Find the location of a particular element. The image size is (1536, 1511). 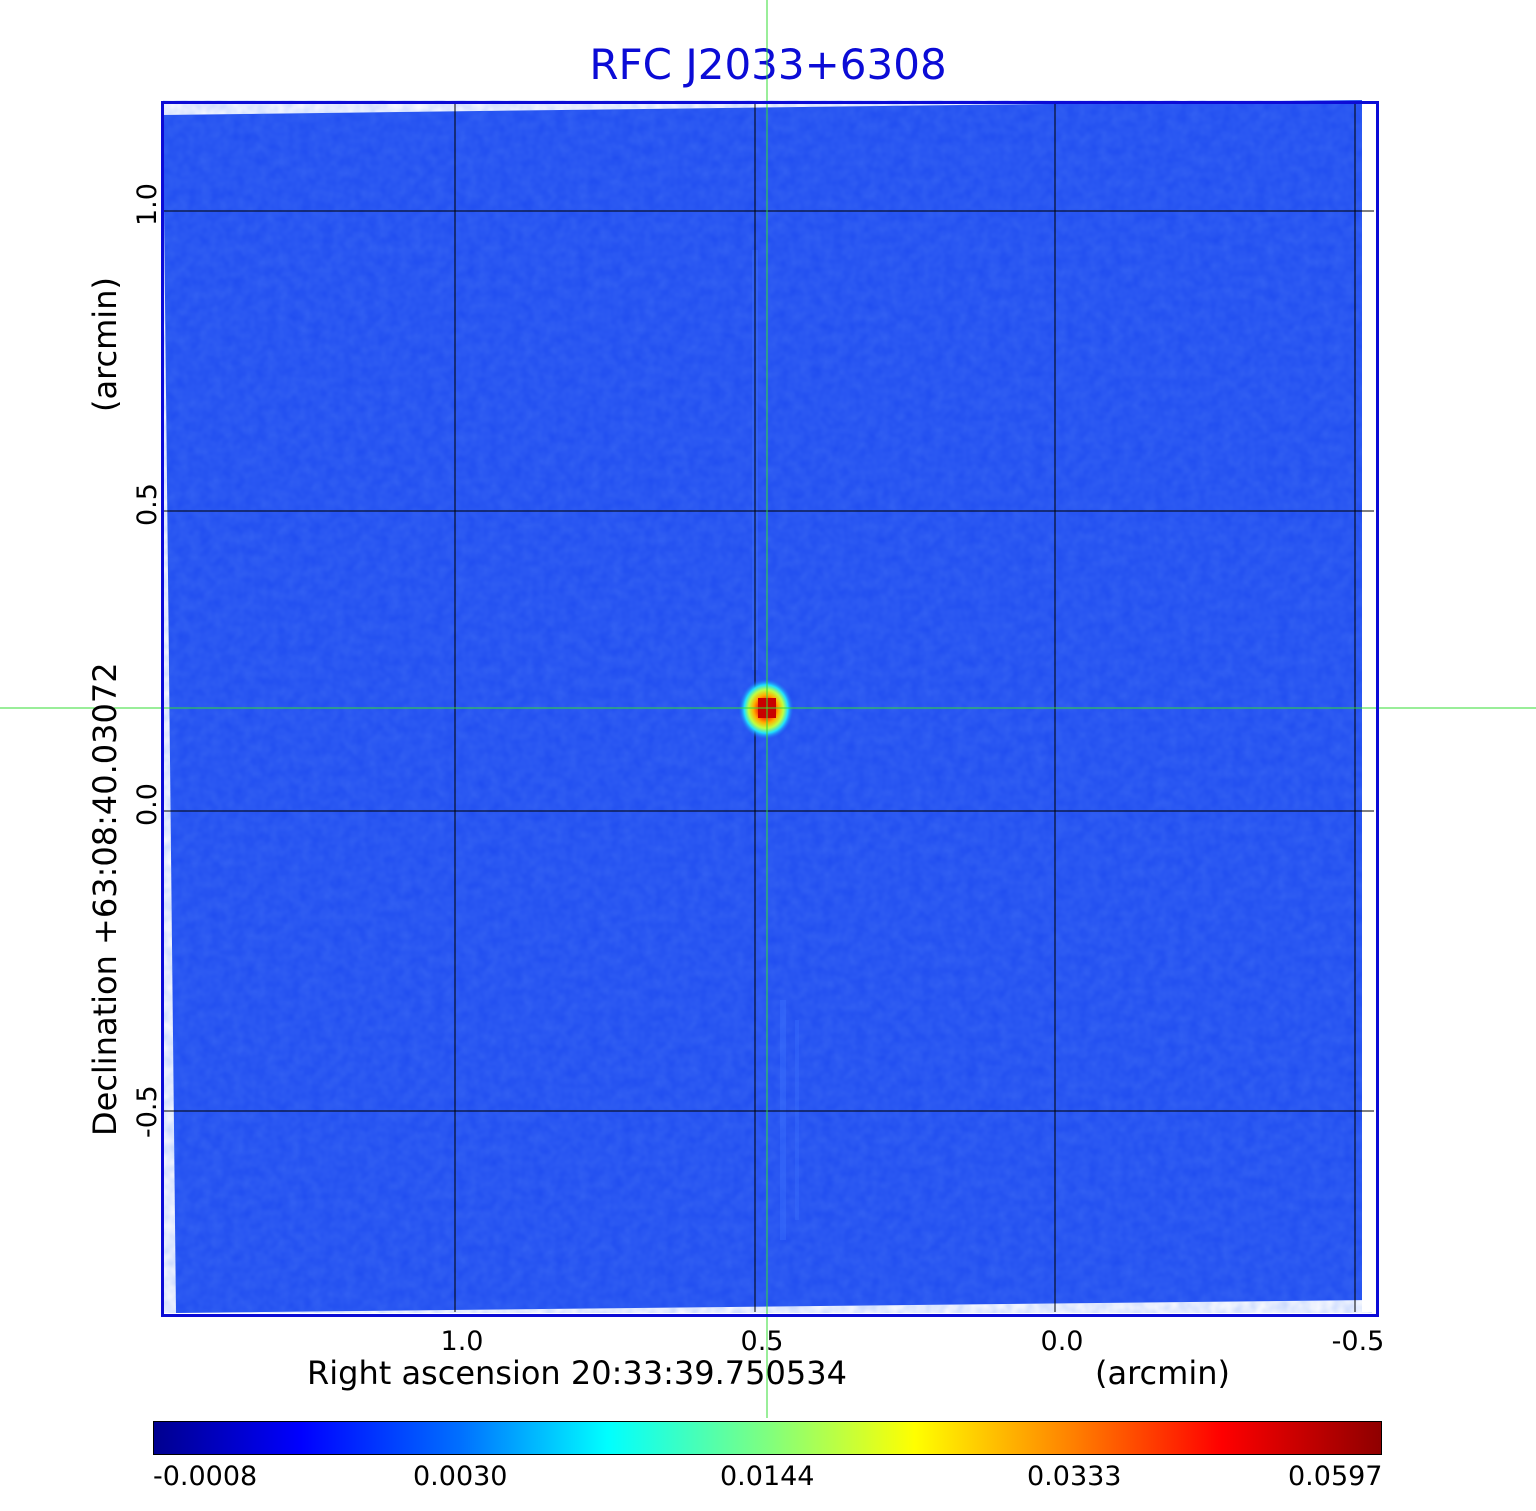

y-tick-label: -0.5 is located at coordinates (147, 1111).